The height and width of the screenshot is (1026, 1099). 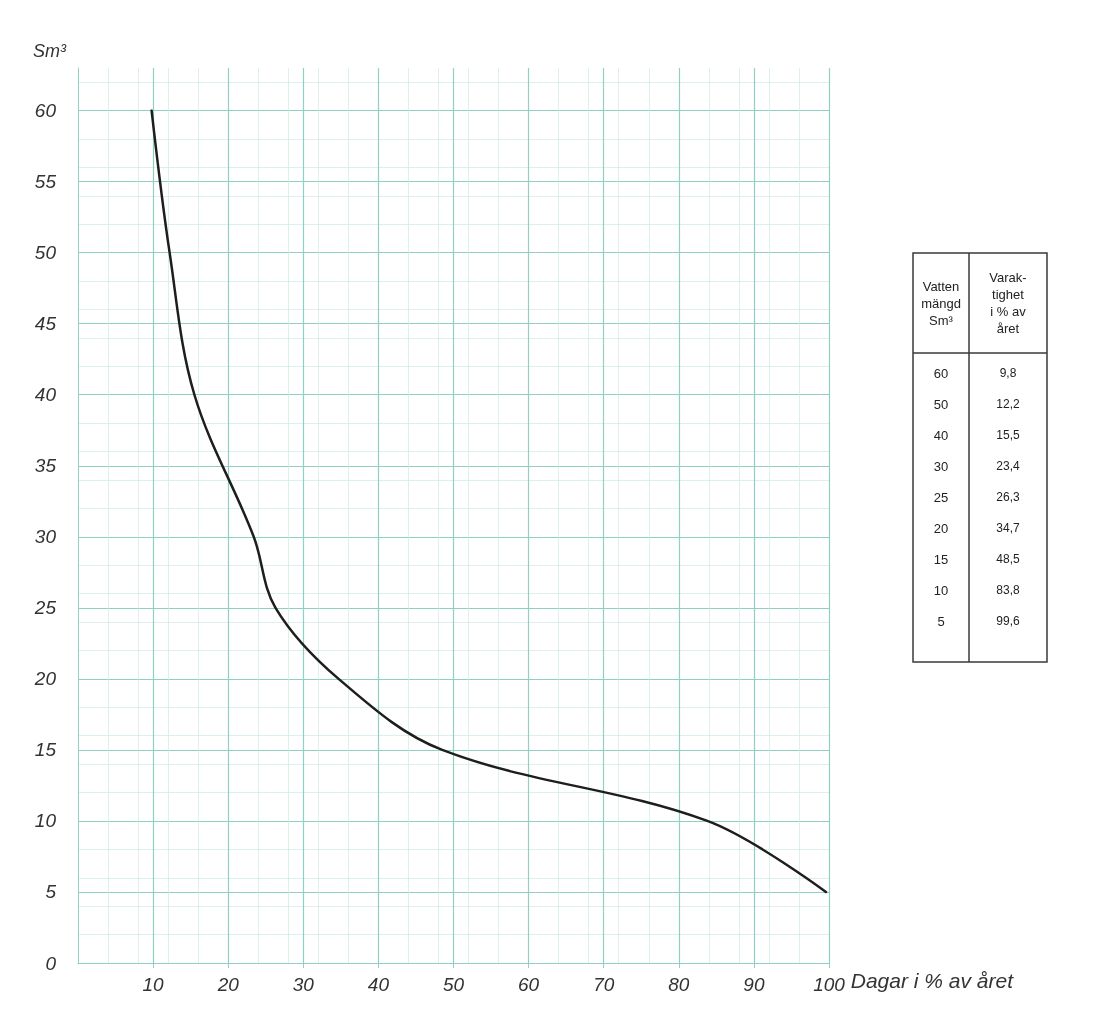 I want to click on text: Vatten mängd Sm³, so click(x=941, y=303).